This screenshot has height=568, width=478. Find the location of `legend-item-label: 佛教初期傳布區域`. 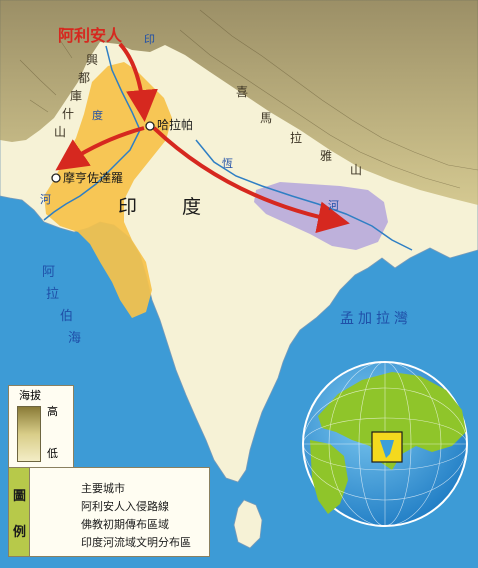

legend-item-label: 佛教初期傳布區域 is located at coordinates (125, 524).